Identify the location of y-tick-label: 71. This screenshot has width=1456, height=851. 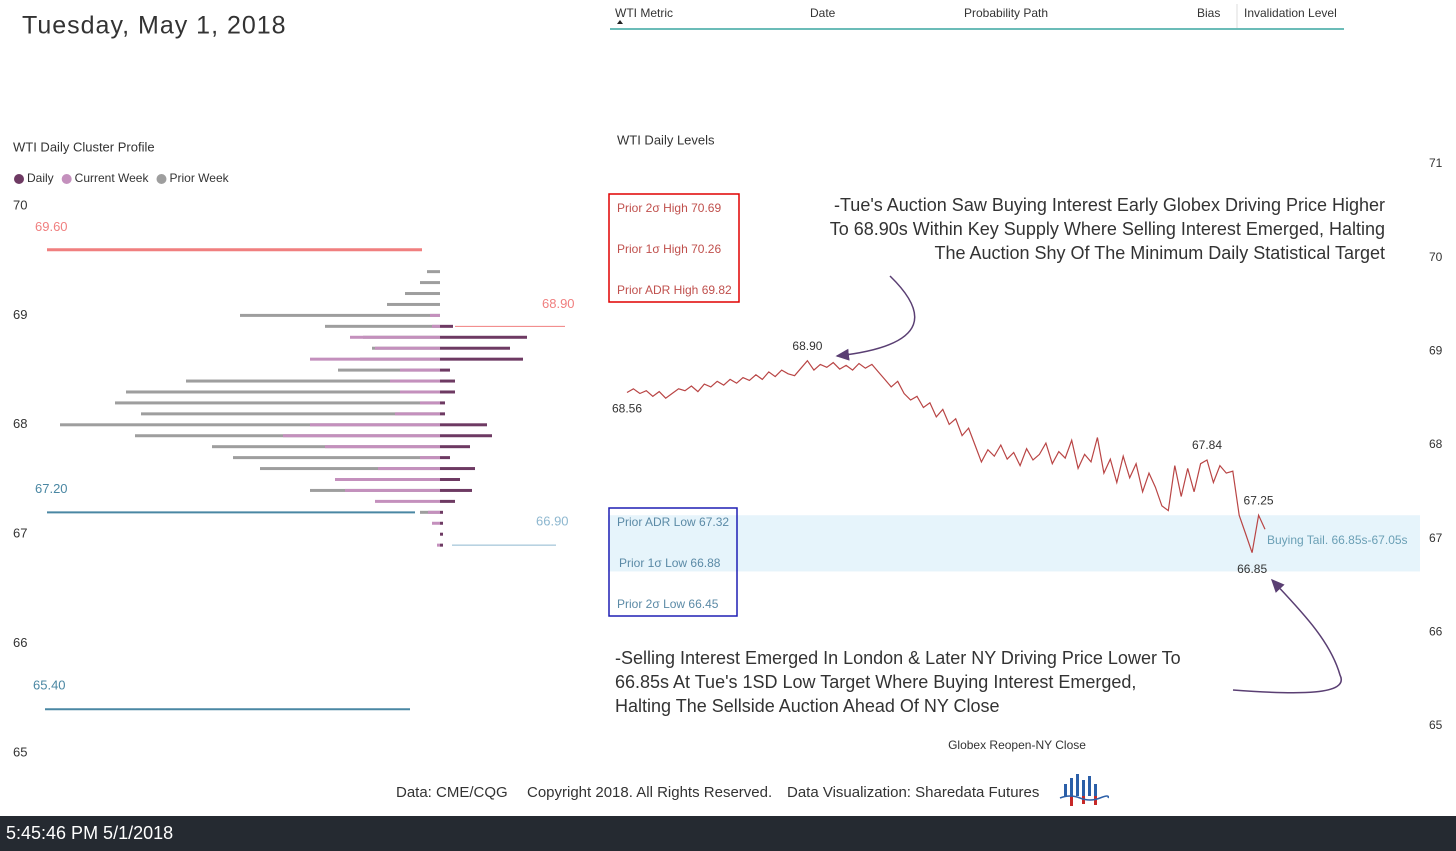
(1436, 163).